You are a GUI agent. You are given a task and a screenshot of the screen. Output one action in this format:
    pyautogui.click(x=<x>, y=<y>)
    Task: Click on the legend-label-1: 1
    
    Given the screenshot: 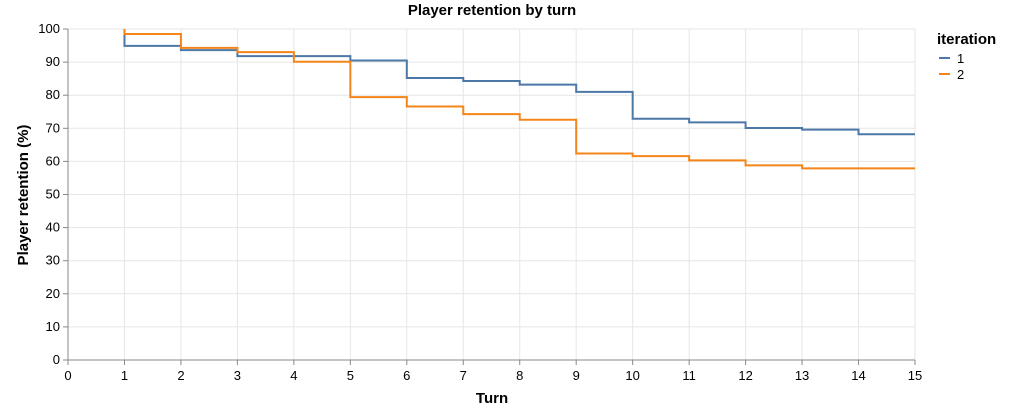 What is the action you would take?
    pyautogui.click(x=960, y=58)
    